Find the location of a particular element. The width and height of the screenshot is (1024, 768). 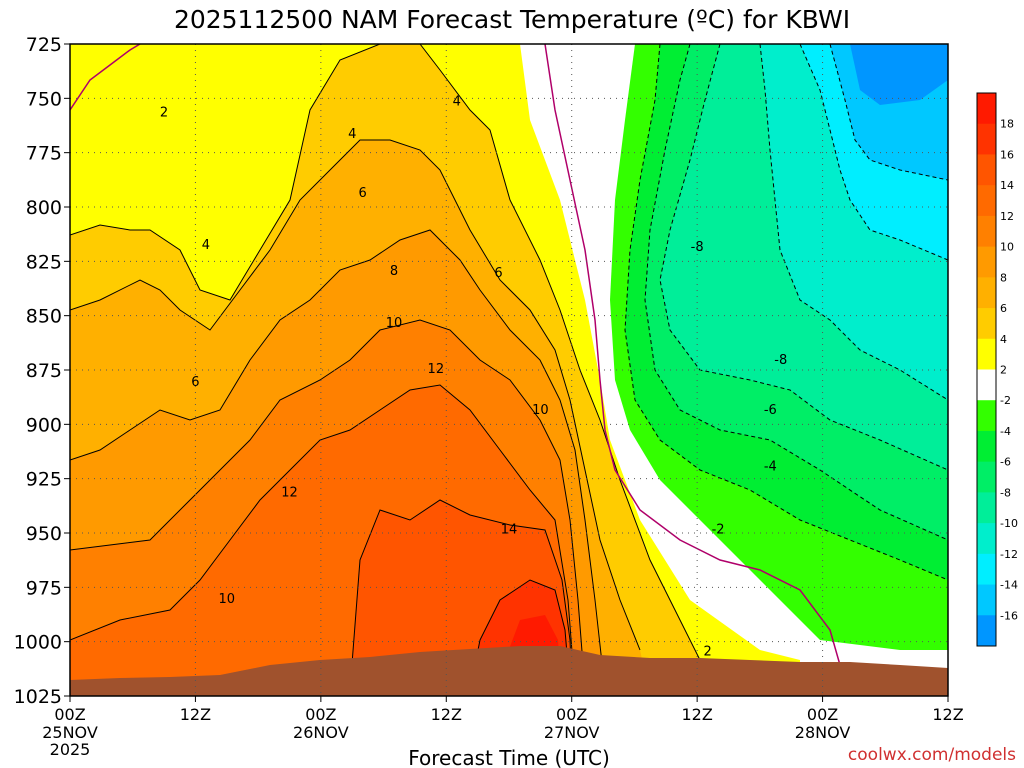

contour-label: -2 is located at coordinates (718, 530).